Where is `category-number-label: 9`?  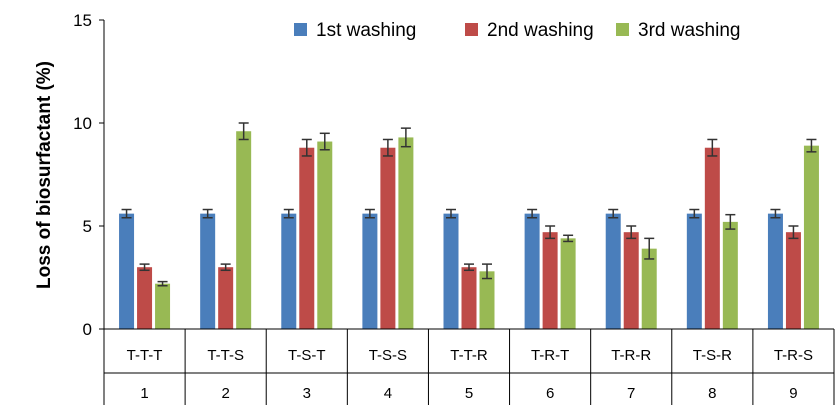 category-number-label: 9 is located at coordinates (793, 393).